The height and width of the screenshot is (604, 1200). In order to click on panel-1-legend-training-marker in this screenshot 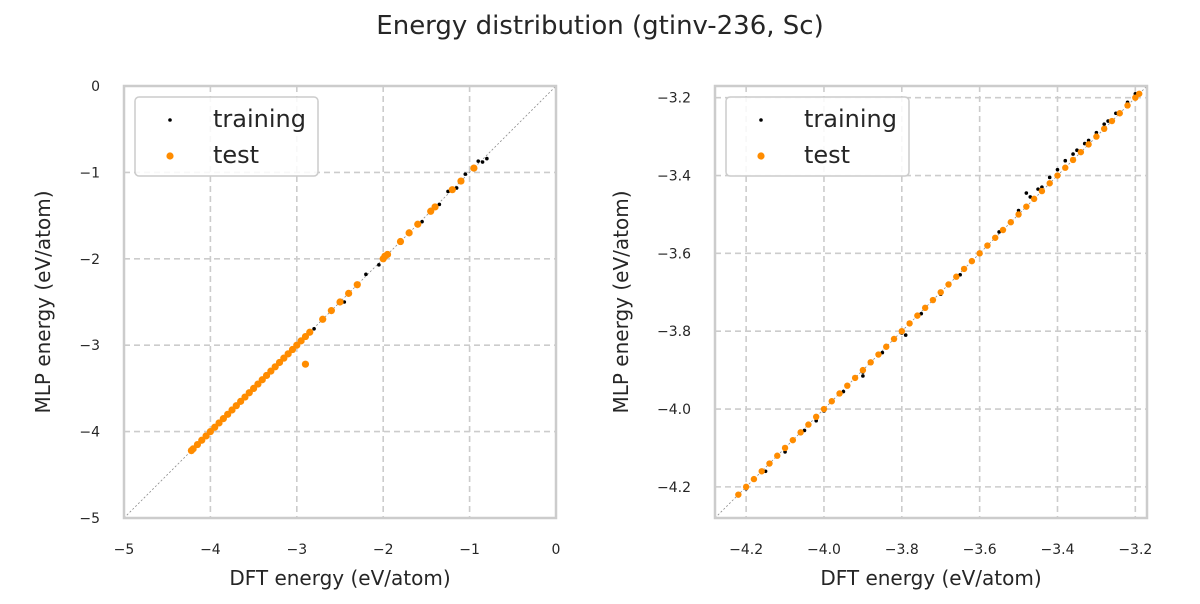, I will do `click(170, 120)`.